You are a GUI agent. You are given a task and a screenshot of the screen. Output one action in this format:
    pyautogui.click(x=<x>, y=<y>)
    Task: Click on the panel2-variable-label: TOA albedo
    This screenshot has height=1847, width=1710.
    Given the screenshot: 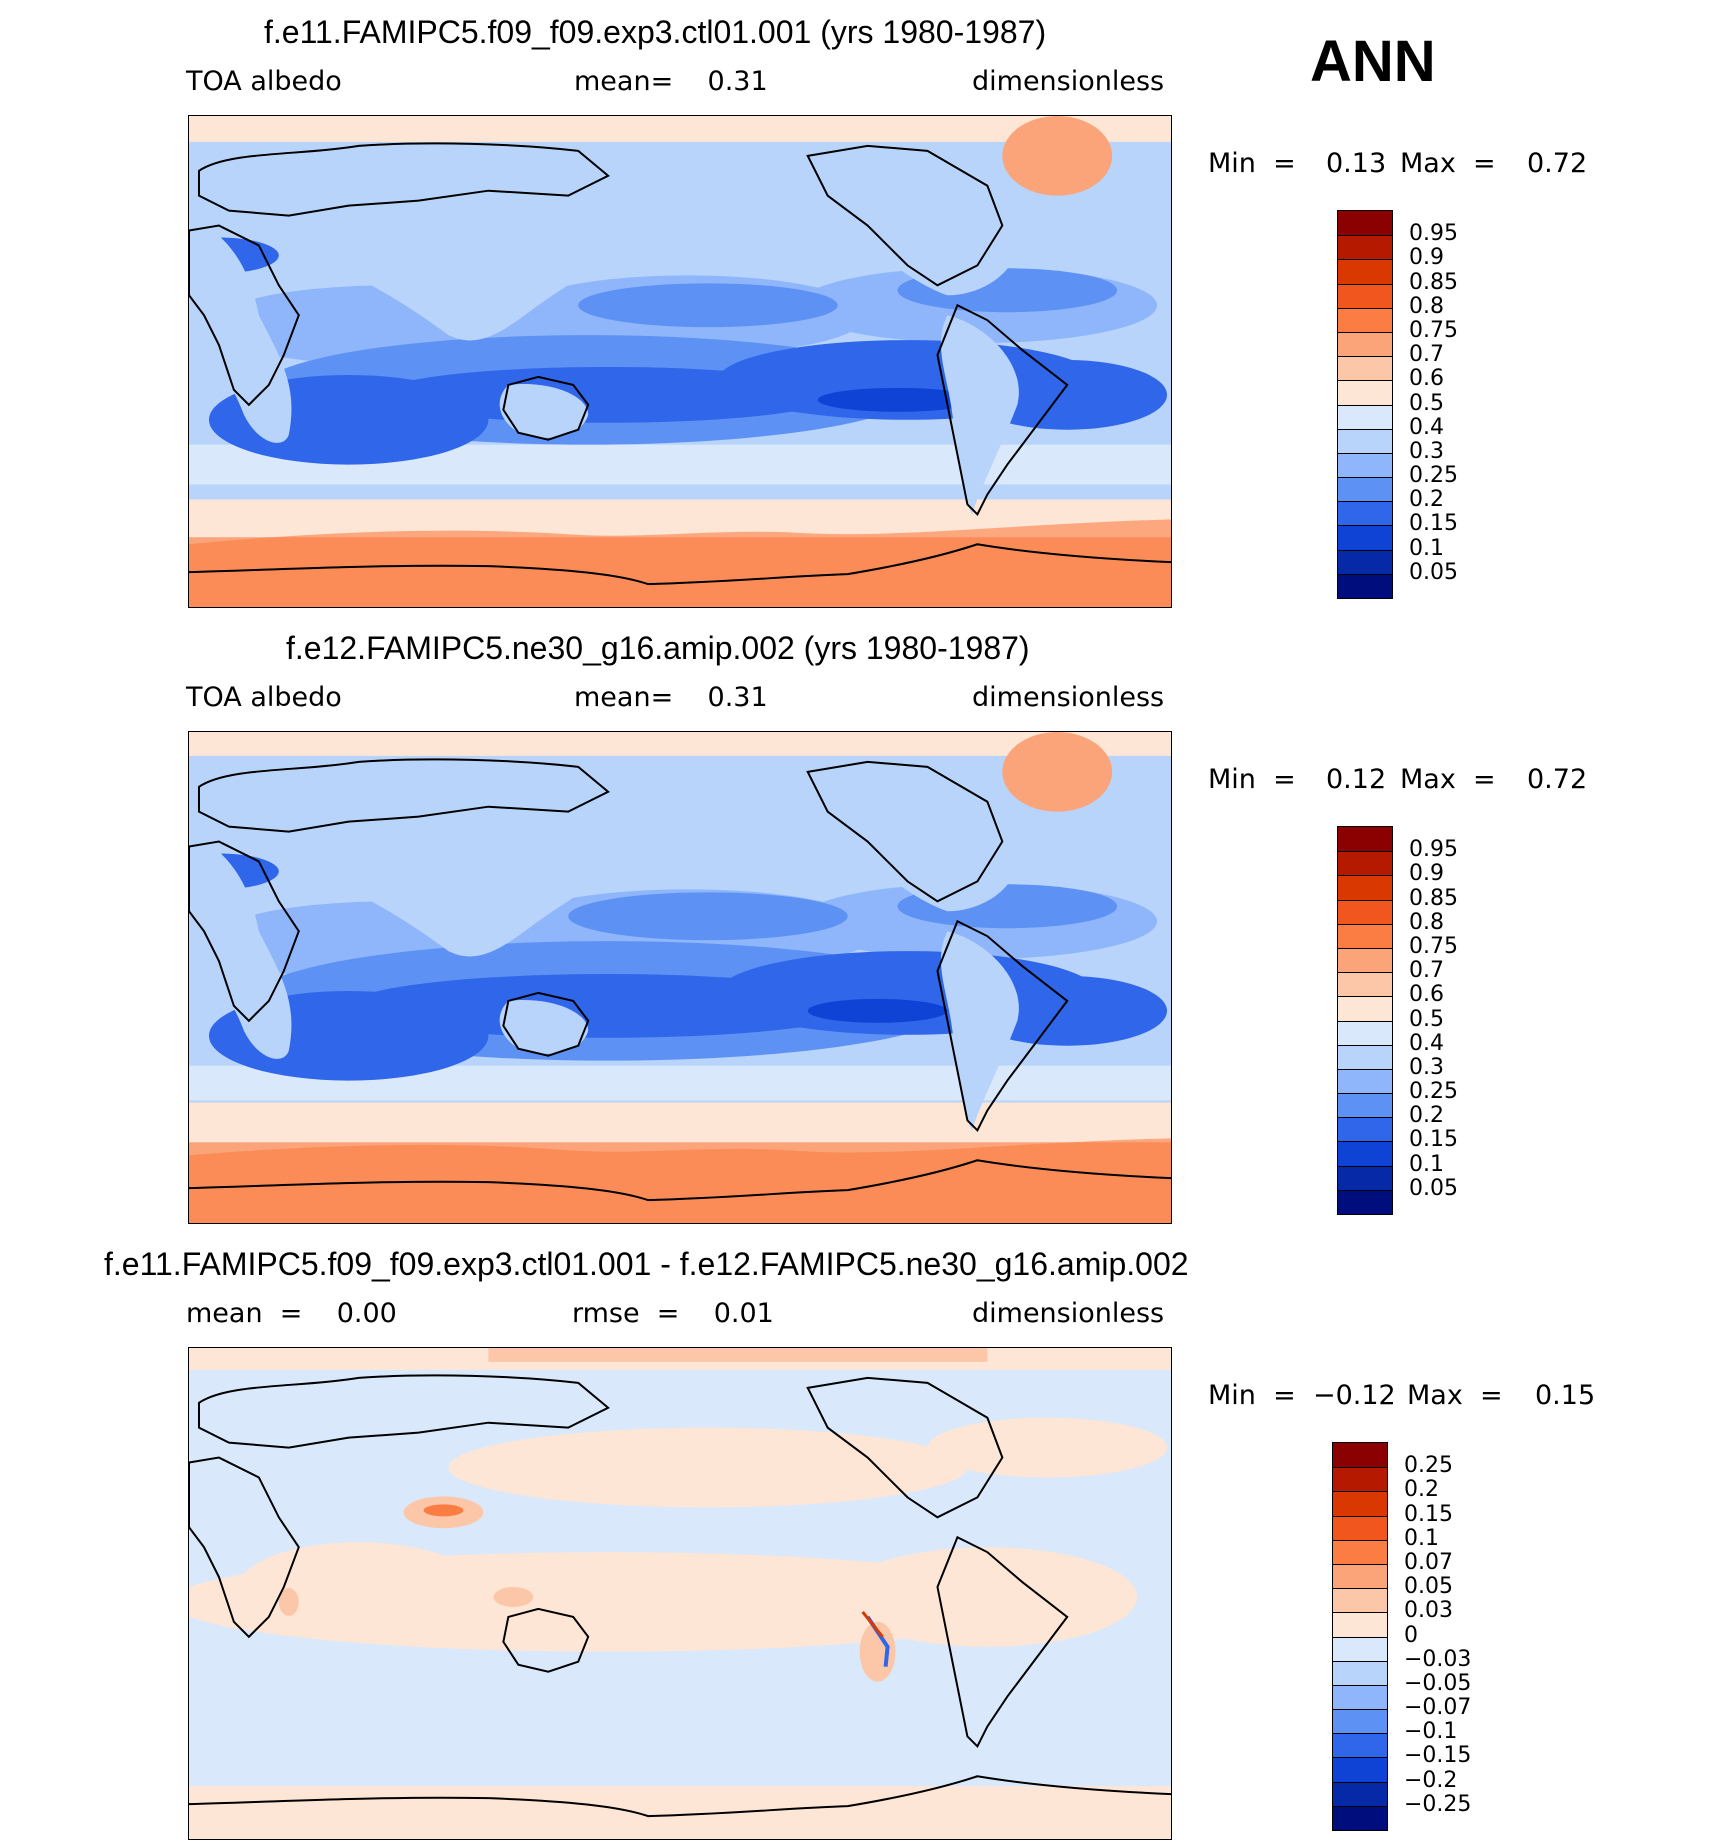 What is the action you would take?
    pyautogui.click(x=264, y=697)
    